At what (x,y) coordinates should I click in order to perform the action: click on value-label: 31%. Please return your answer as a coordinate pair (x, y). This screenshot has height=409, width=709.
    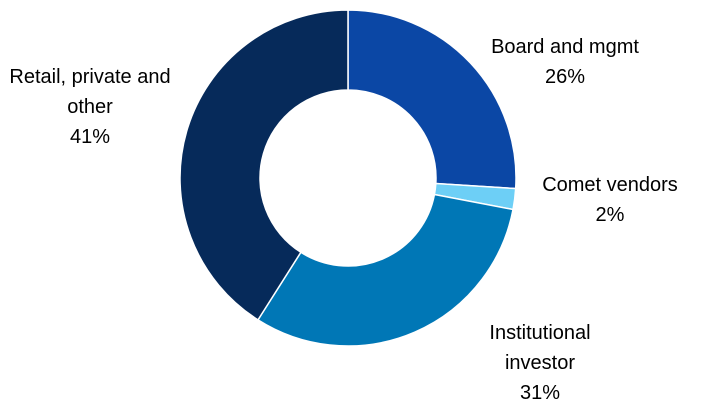
    Looking at the image, I should click on (540, 393).